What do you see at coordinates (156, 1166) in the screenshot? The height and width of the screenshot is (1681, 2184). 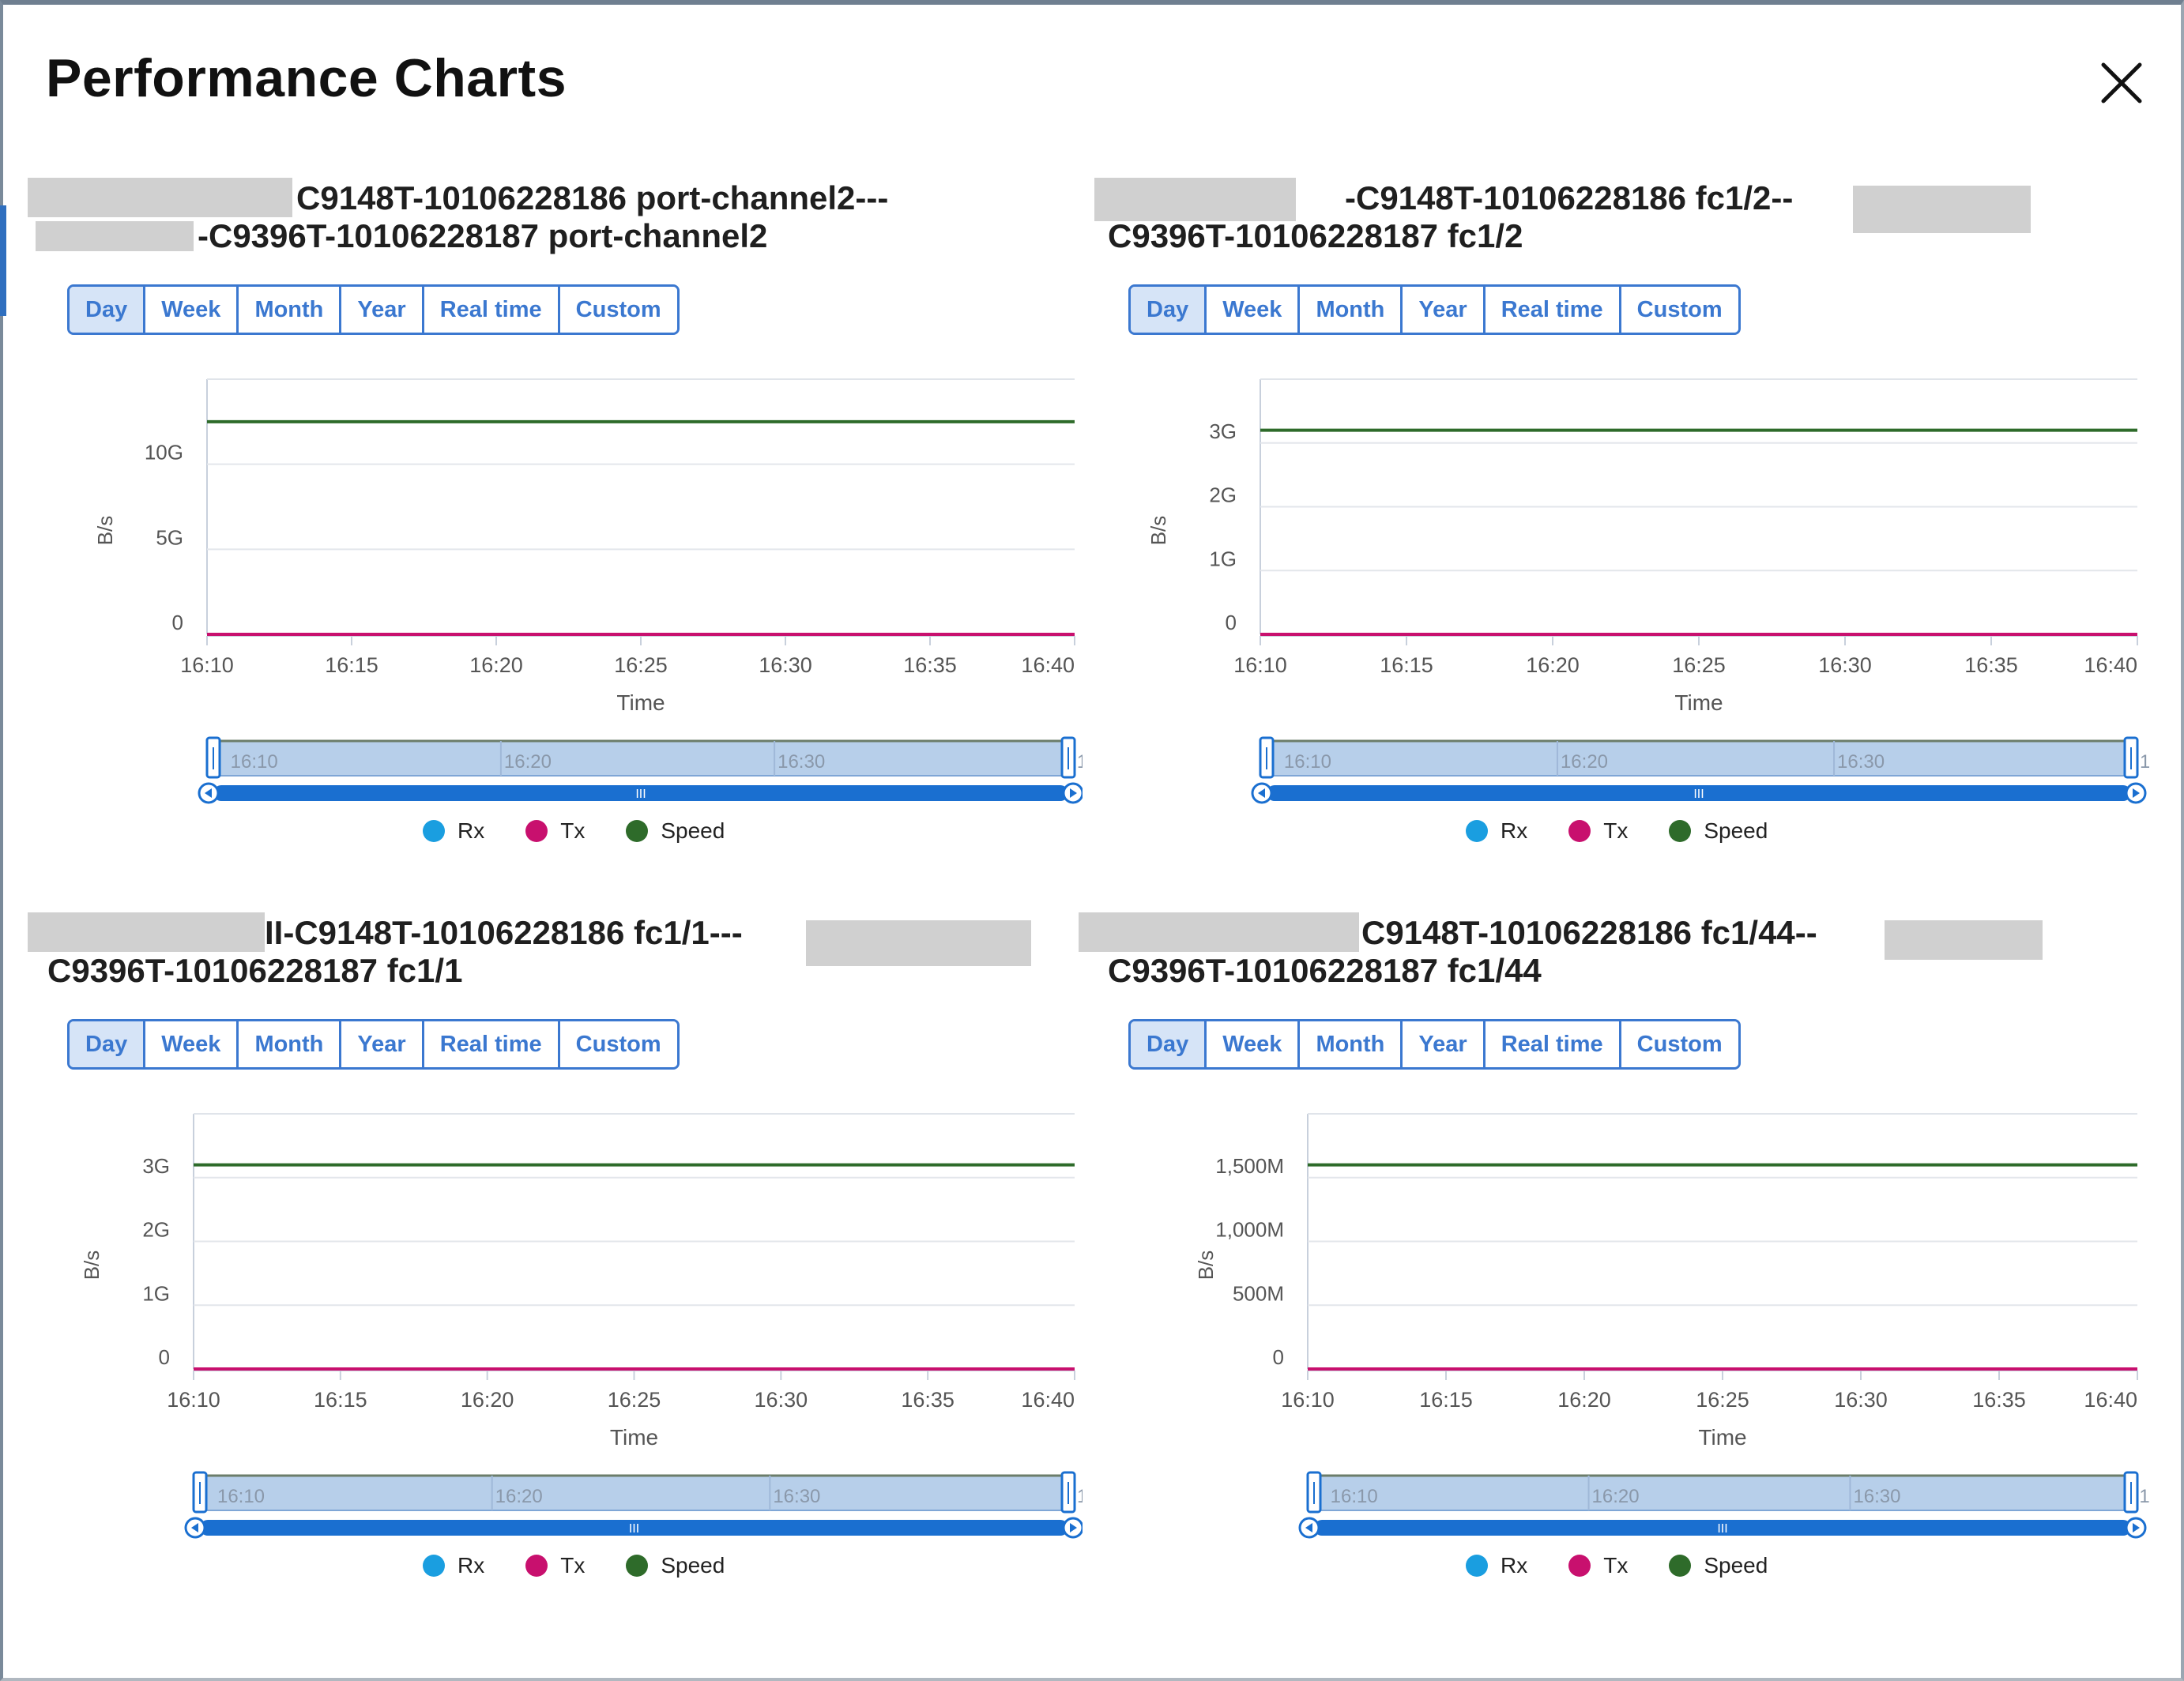 I see `y-tick-label: 3G` at bounding box center [156, 1166].